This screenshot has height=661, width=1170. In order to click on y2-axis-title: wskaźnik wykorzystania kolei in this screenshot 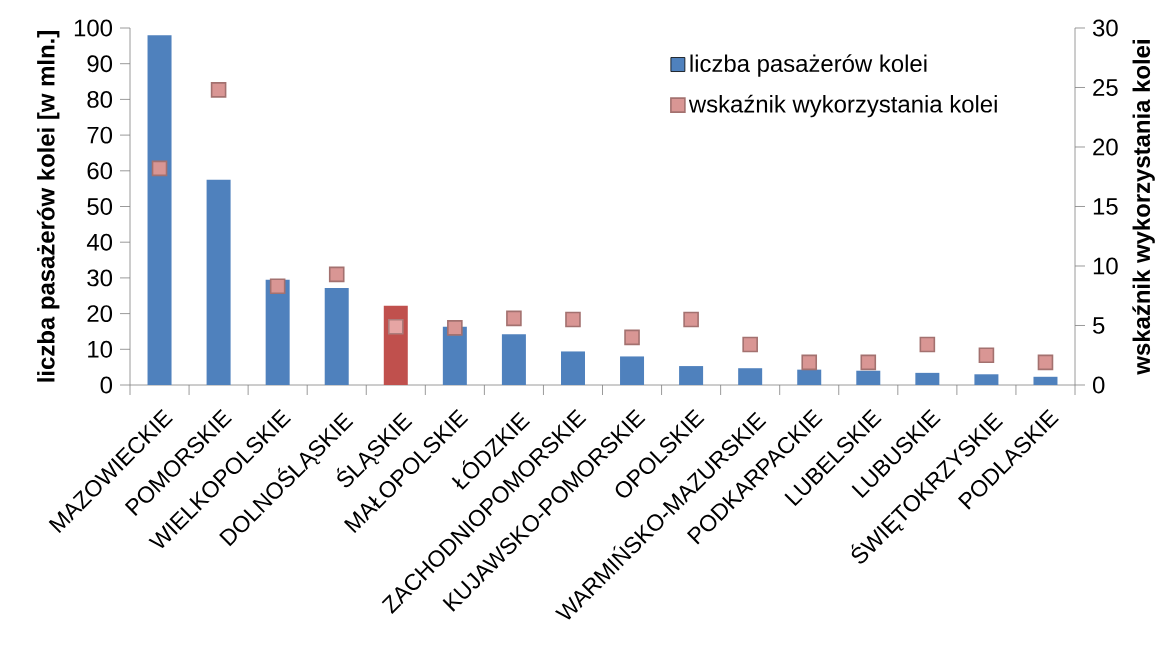, I will do `click(1143, 207)`.